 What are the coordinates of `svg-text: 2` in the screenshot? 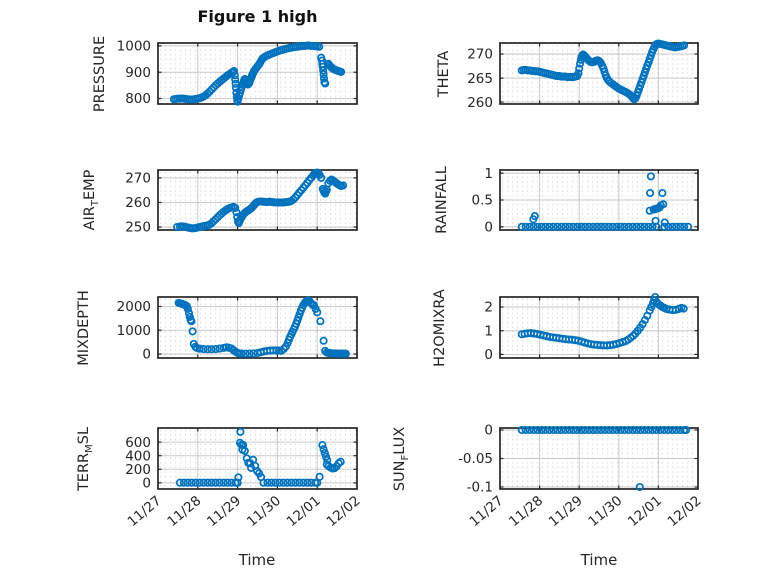 It's located at (488, 308).